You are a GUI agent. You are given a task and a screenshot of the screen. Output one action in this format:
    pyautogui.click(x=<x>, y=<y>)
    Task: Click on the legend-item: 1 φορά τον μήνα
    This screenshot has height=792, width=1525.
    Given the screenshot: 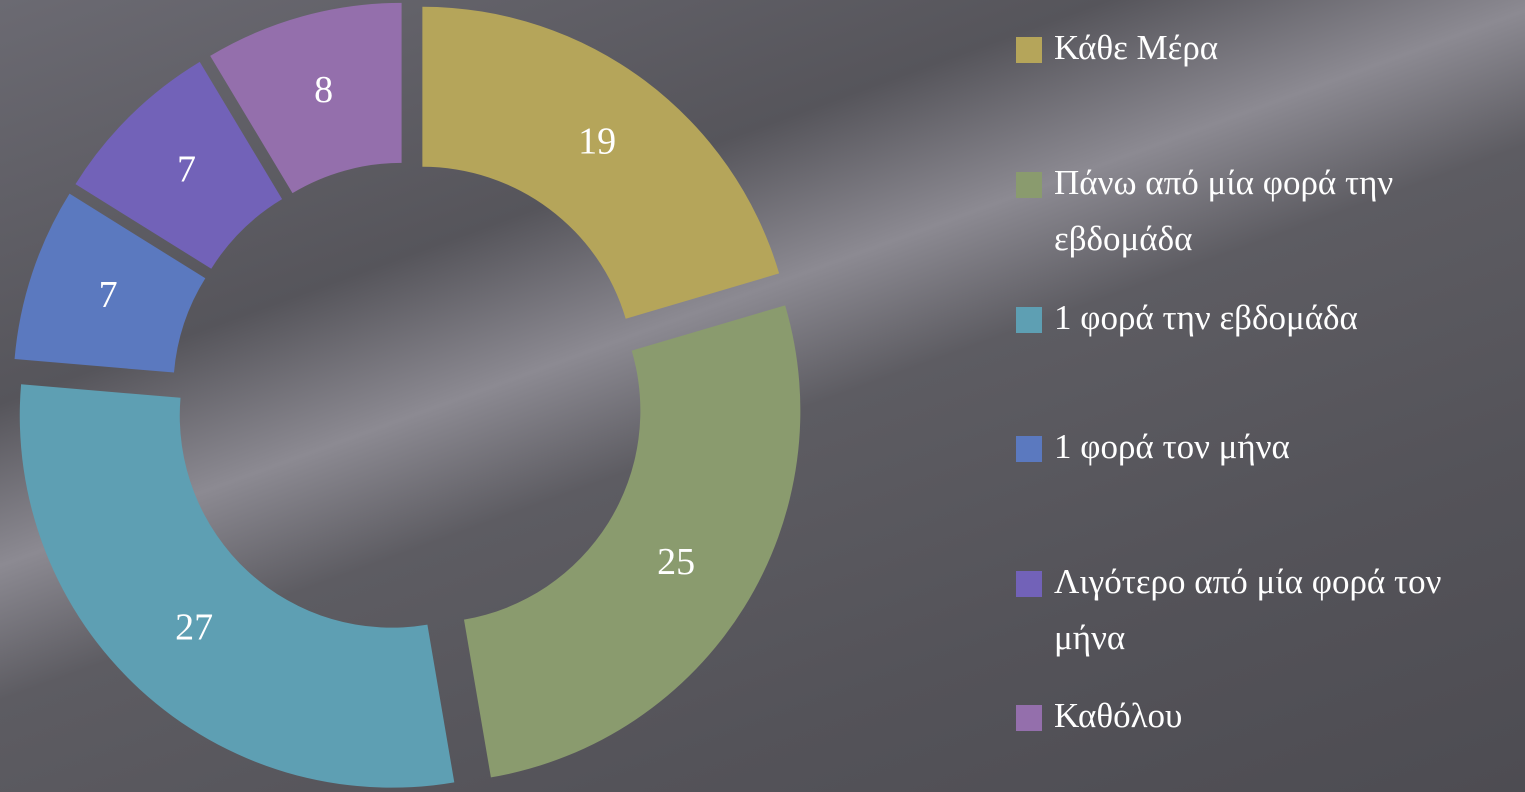 What is the action you would take?
    pyautogui.click(x=1268, y=447)
    